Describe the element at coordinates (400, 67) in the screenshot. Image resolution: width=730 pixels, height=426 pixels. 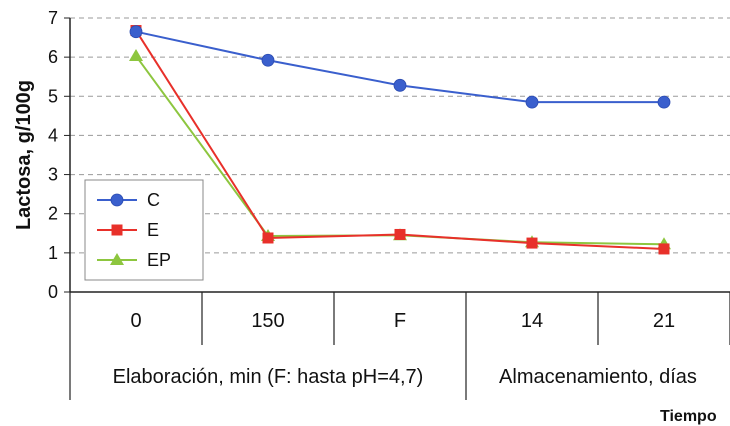
I see `series-c` at that location.